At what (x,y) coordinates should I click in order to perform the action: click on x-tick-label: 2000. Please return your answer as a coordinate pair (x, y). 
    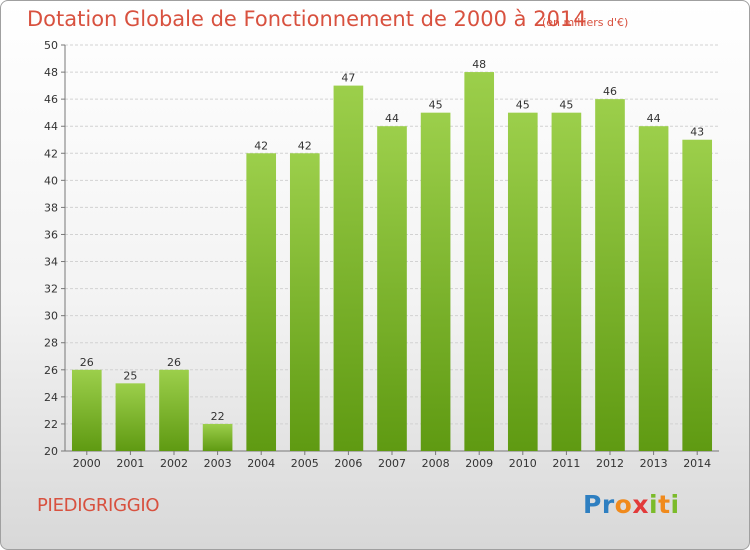
    Looking at the image, I should click on (87, 463).